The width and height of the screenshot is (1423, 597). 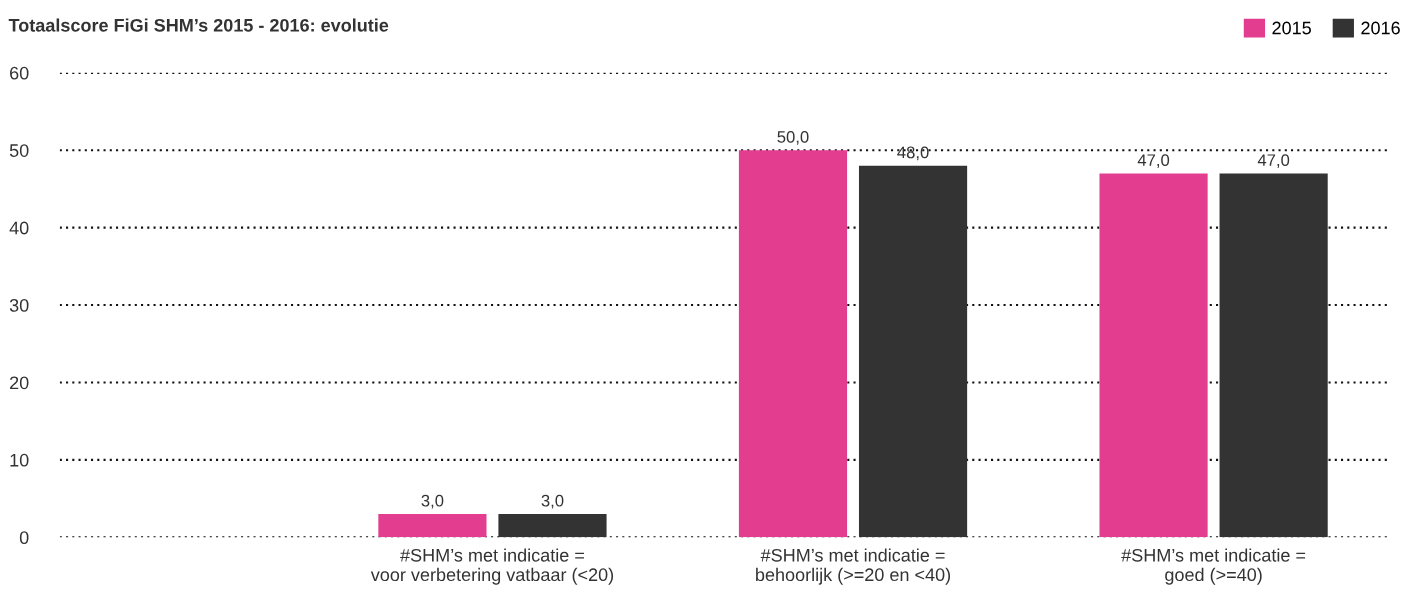 I want to click on data-label: 50,0, so click(x=793, y=137).